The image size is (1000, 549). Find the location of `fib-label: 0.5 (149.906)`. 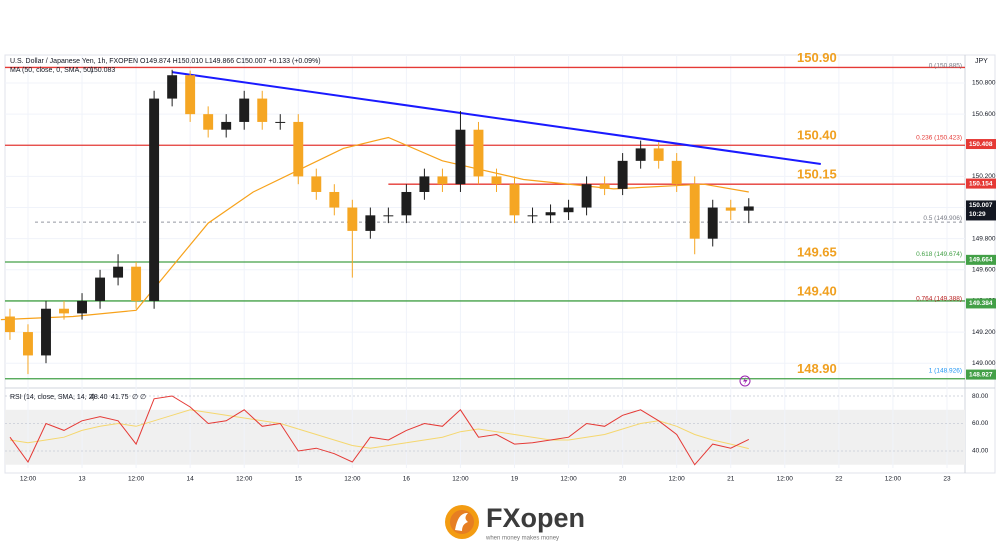

fib-label: 0.5 (149.906) is located at coordinates (942, 218).